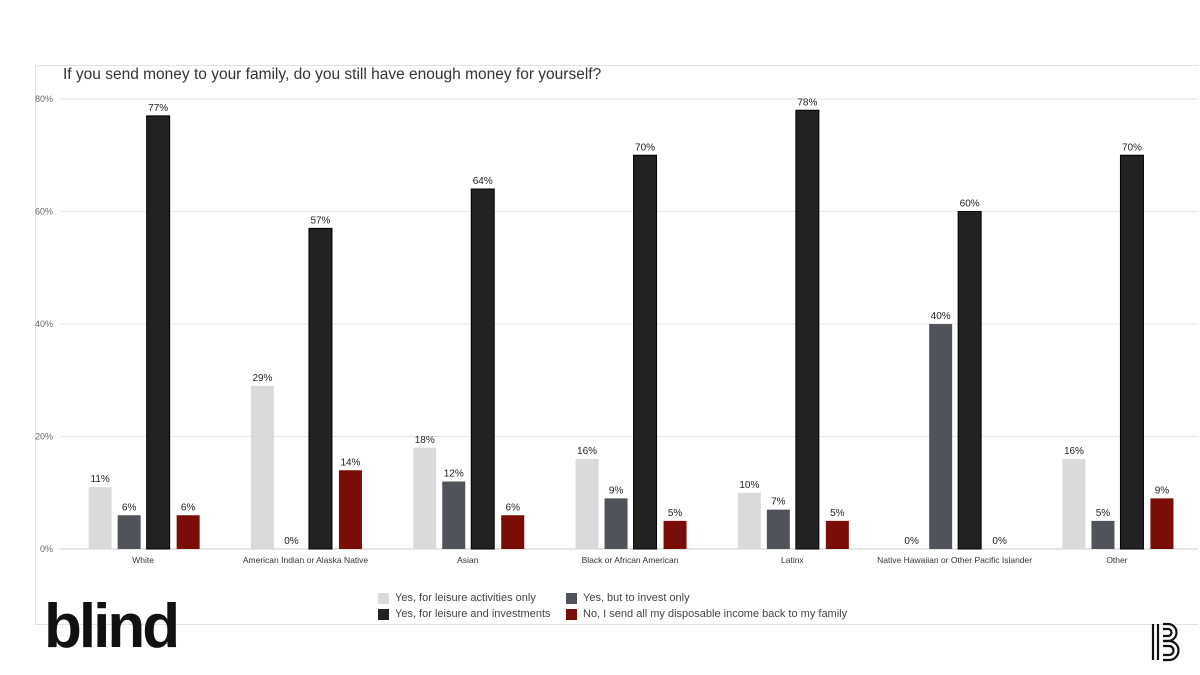 The width and height of the screenshot is (1200, 675). I want to click on y-tick-label: 60%, so click(44, 212).